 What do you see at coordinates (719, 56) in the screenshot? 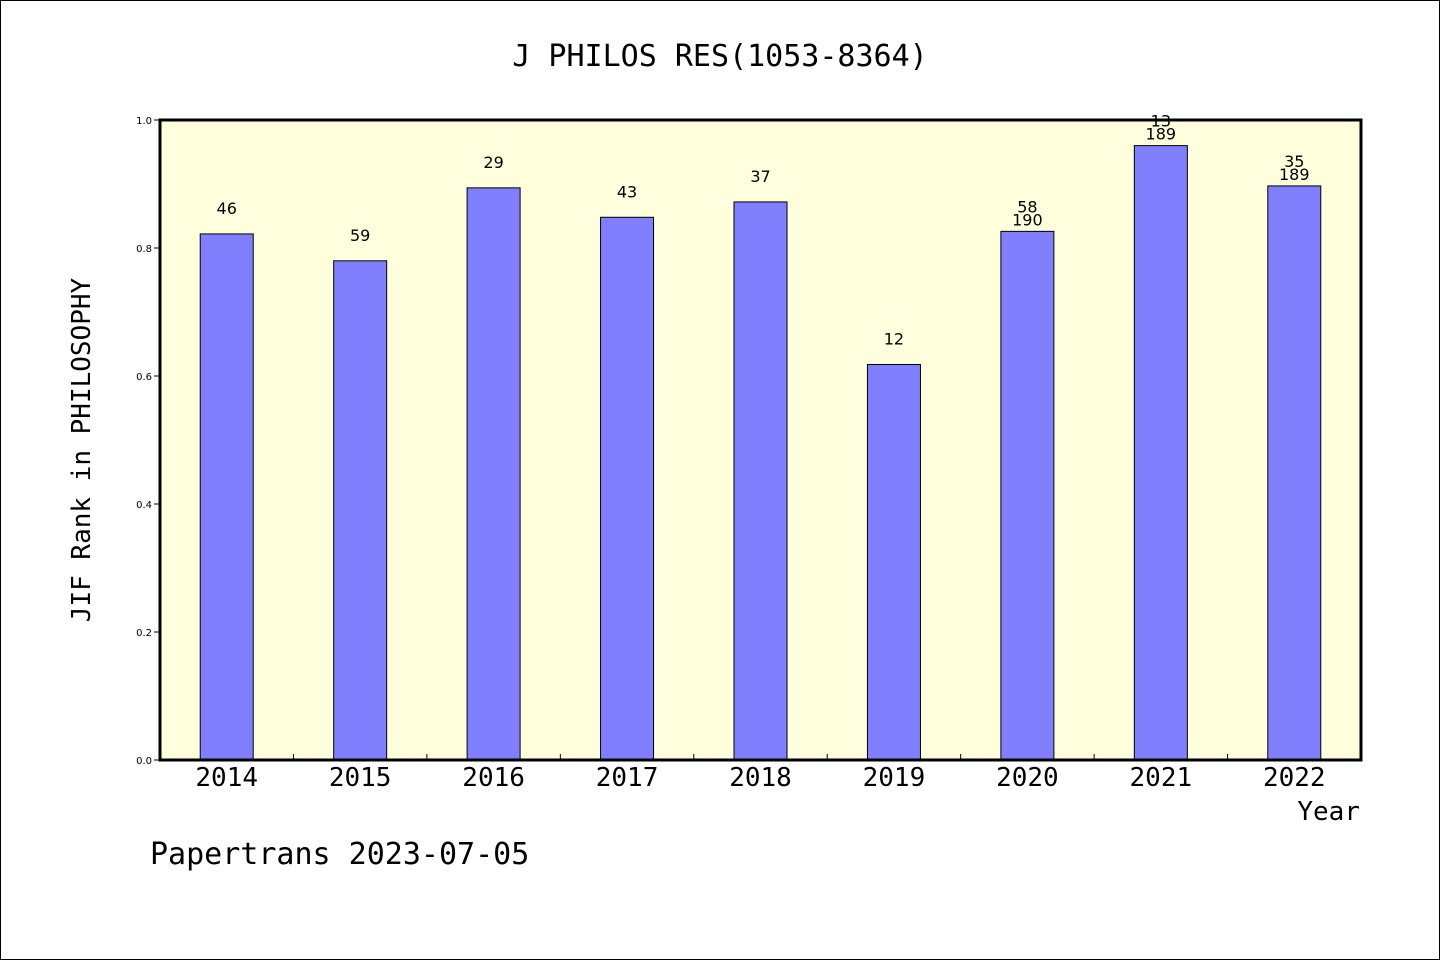
I see `chart-title: J PHILOS RES(1053-8364)` at bounding box center [719, 56].